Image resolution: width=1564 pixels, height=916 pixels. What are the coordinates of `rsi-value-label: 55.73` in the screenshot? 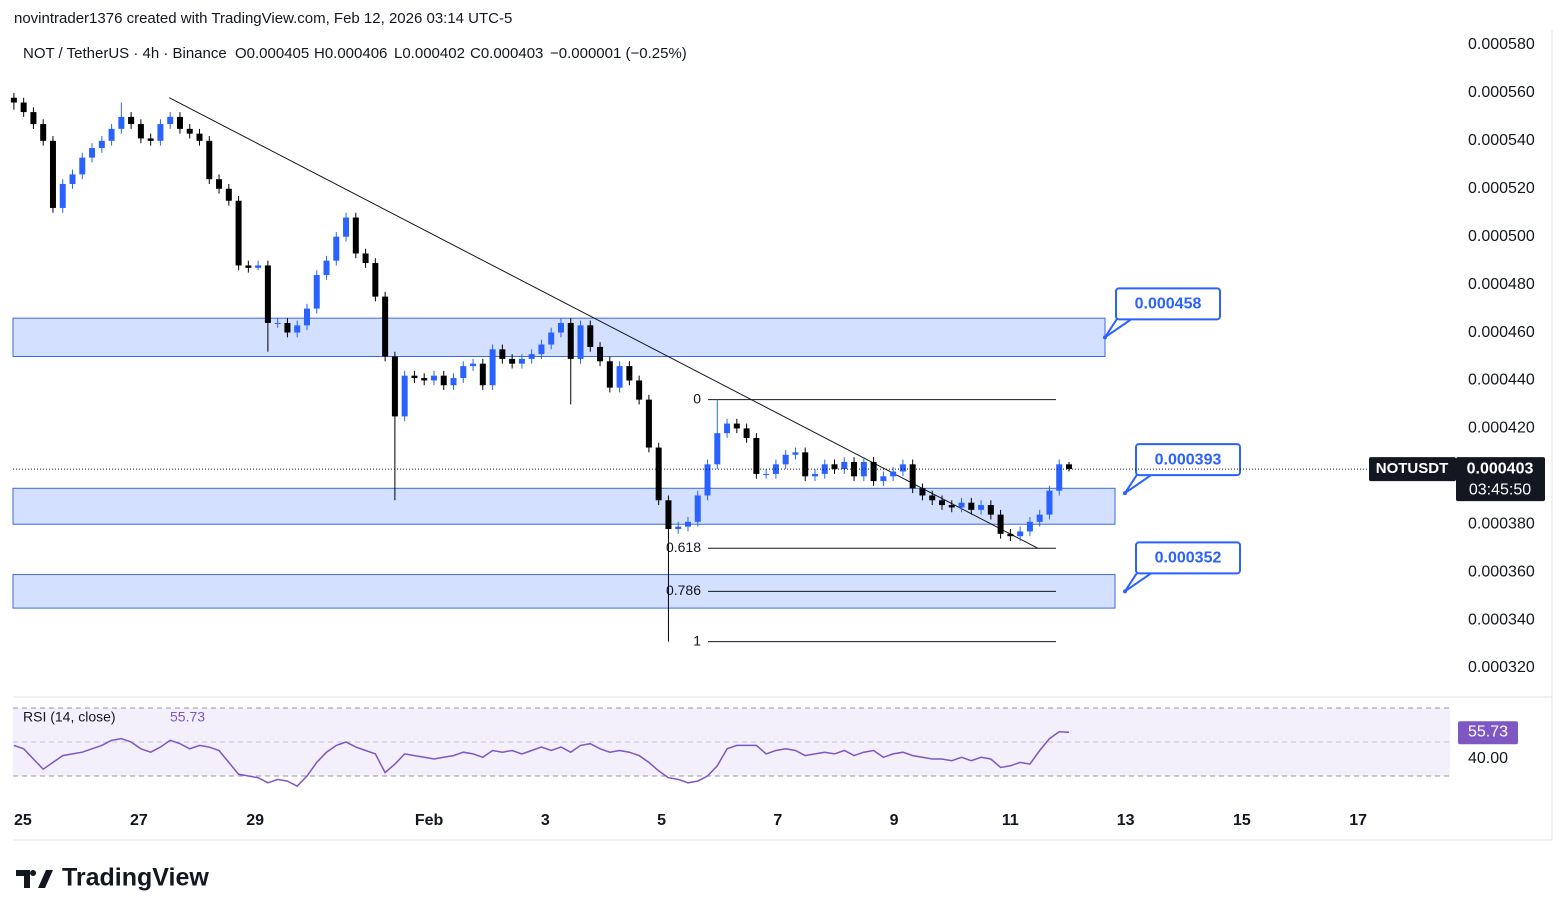 It's located at (1488, 731).